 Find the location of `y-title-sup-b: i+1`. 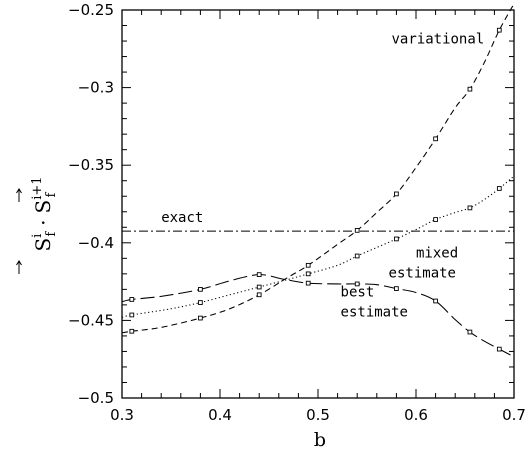

y-title-sup-b: i+1 is located at coordinates (37, 187).